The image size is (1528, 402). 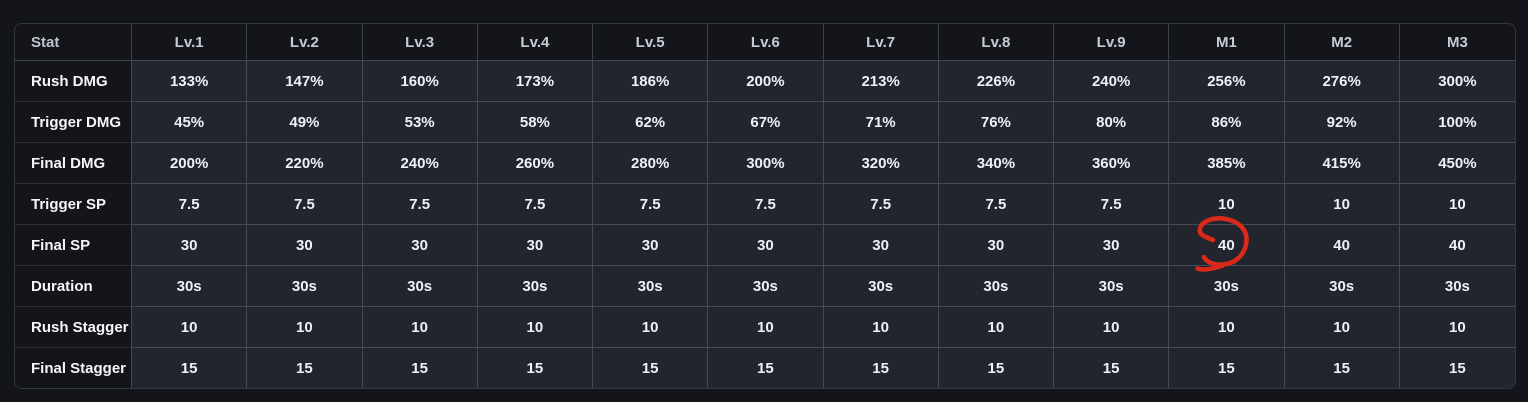 I want to click on value-cell: 260%, so click(x=535, y=163).